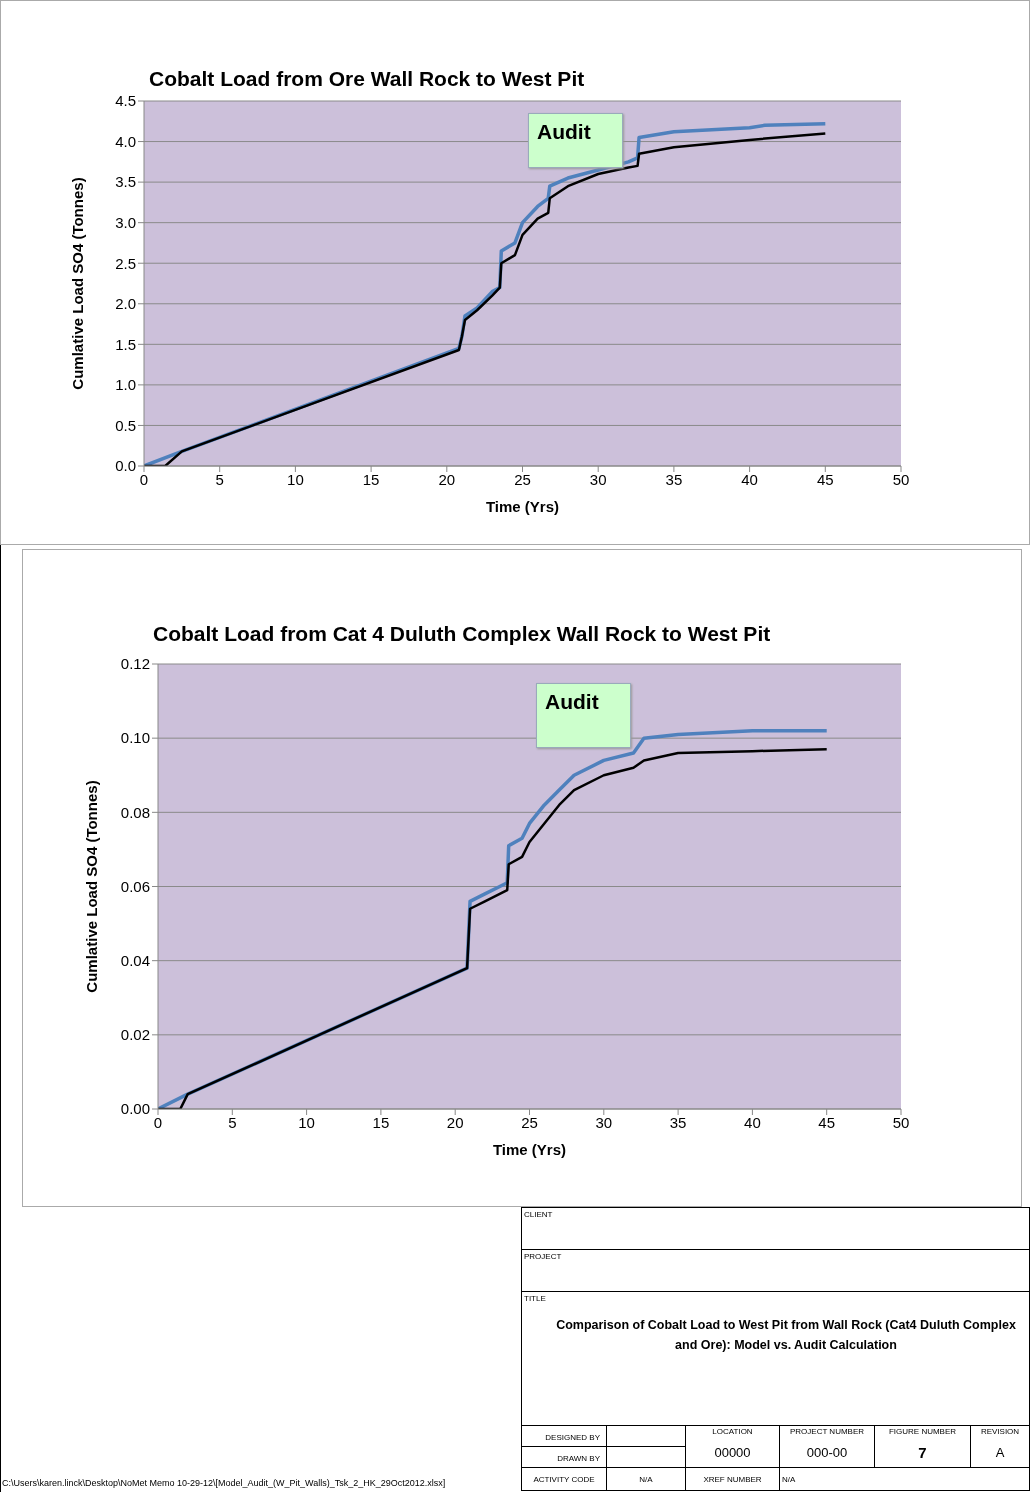  What do you see at coordinates (462, 634) in the screenshot?
I see `chart-title: Cobalt Load from Cat 4 Duluth Complex Wall Rock to West Pit` at bounding box center [462, 634].